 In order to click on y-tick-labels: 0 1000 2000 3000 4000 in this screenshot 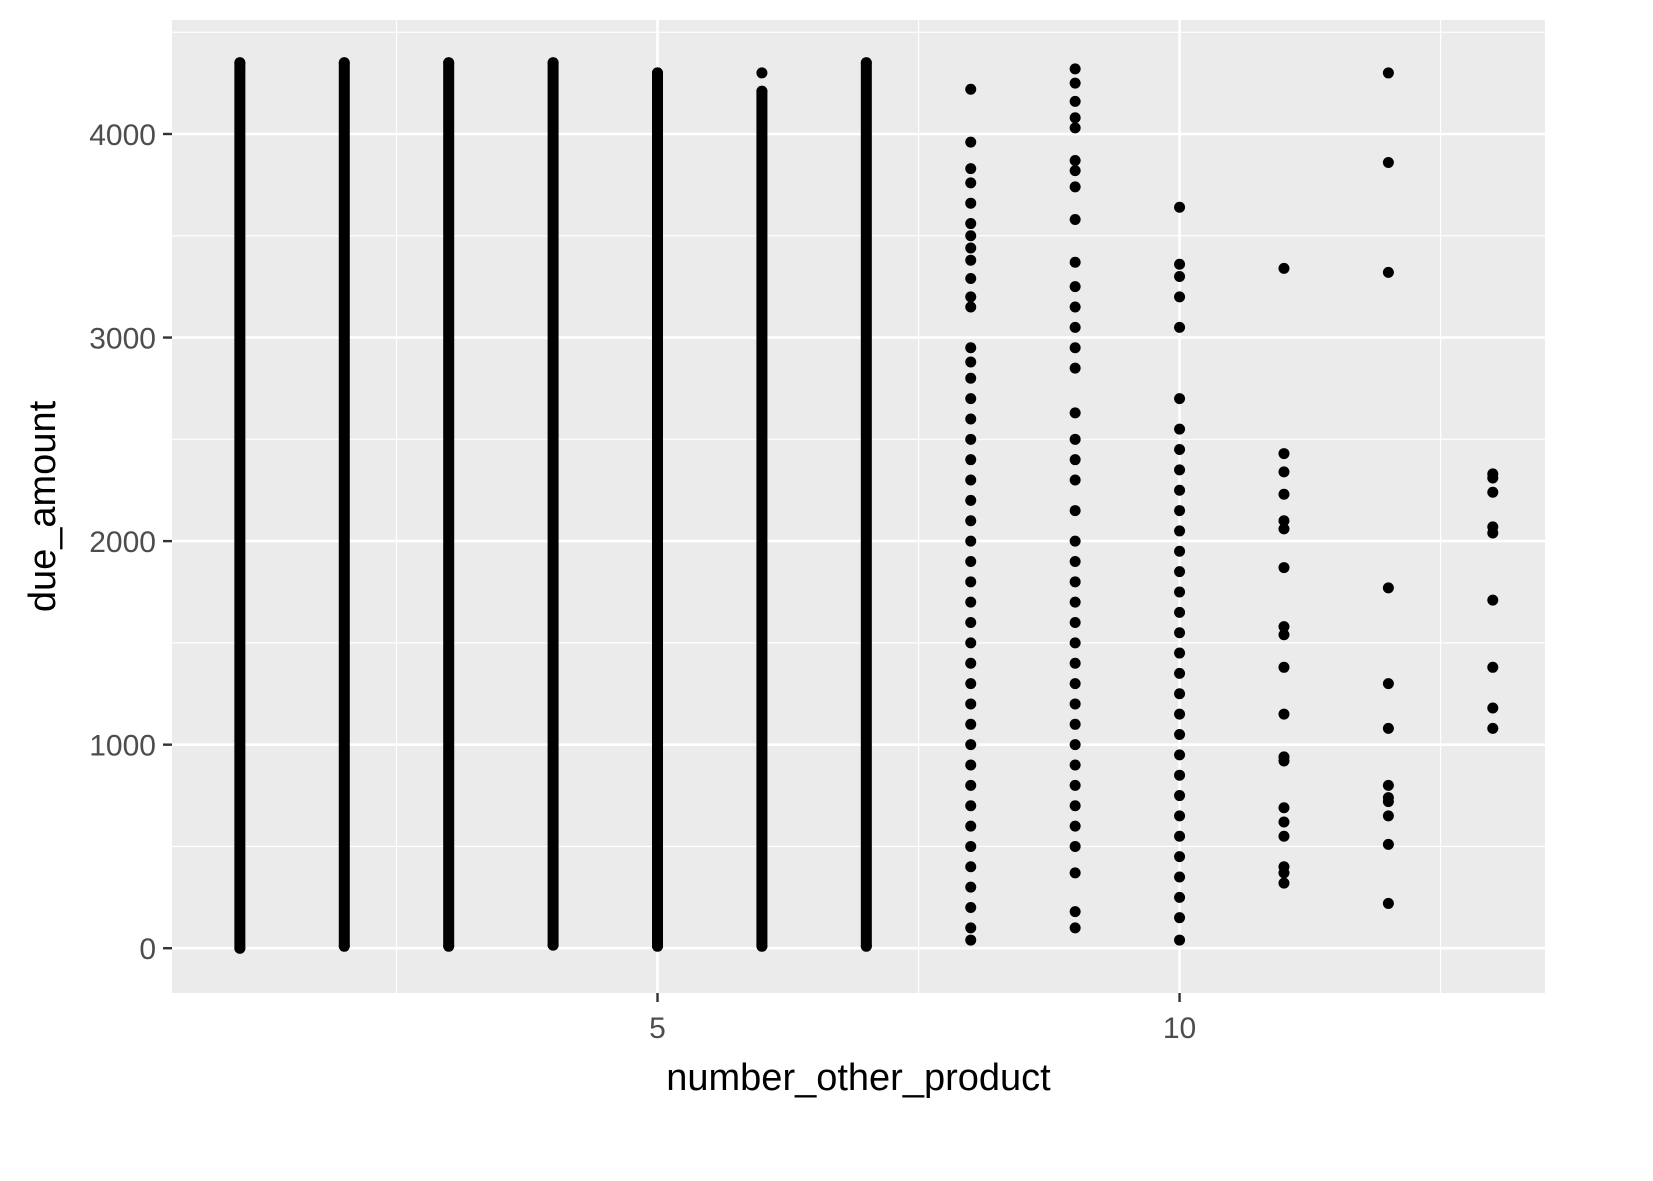, I will do `click(122, 542)`.